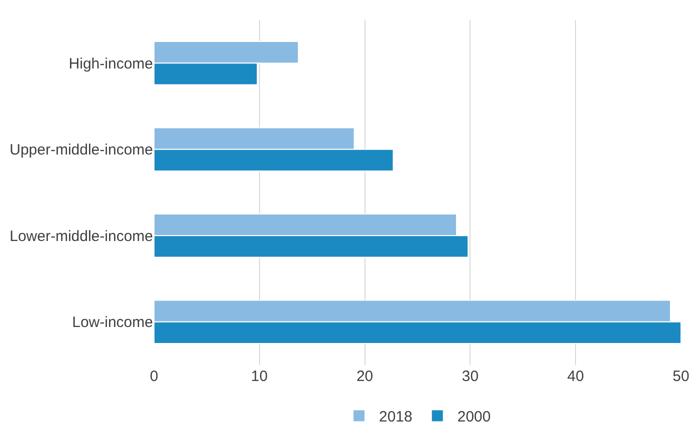  What do you see at coordinates (110, 63) in the screenshot?
I see `y-tick-label: High-income` at bounding box center [110, 63].